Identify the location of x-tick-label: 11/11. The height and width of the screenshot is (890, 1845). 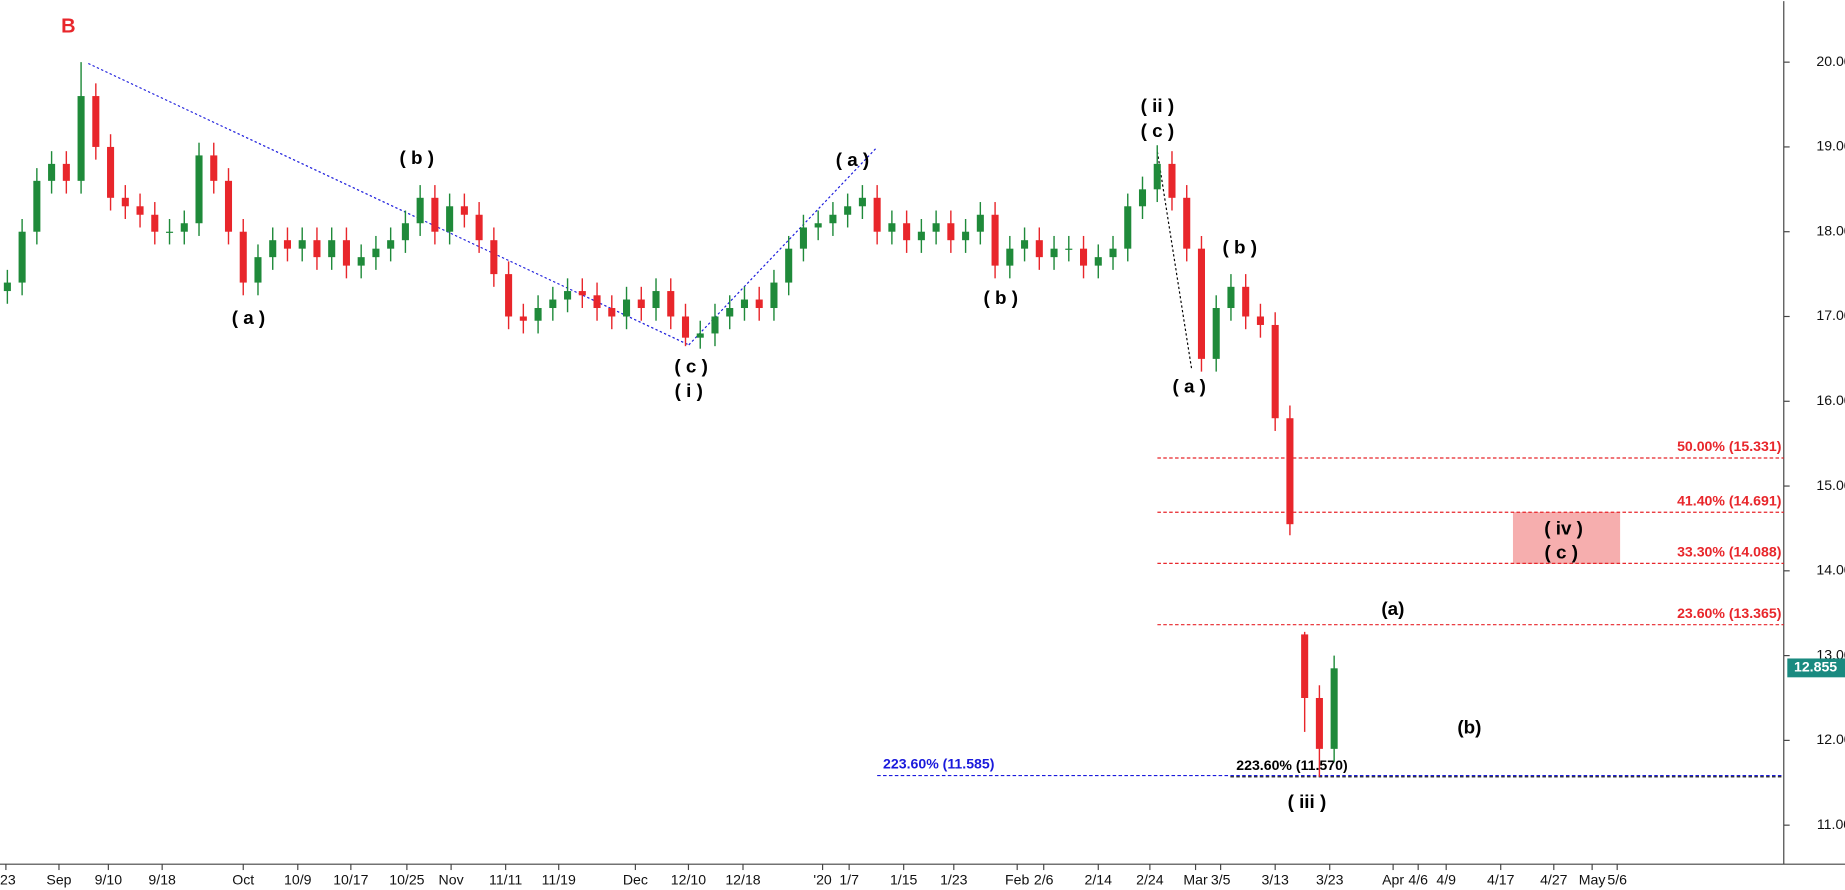
(505, 879).